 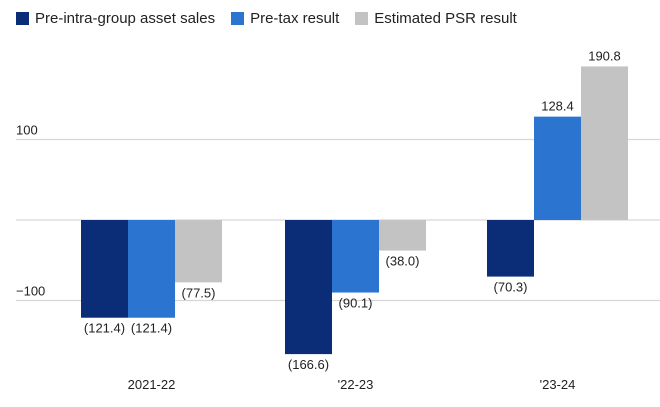 I want to click on legend-item-pre-tax: Pre-tax result, so click(x=285, y=18).